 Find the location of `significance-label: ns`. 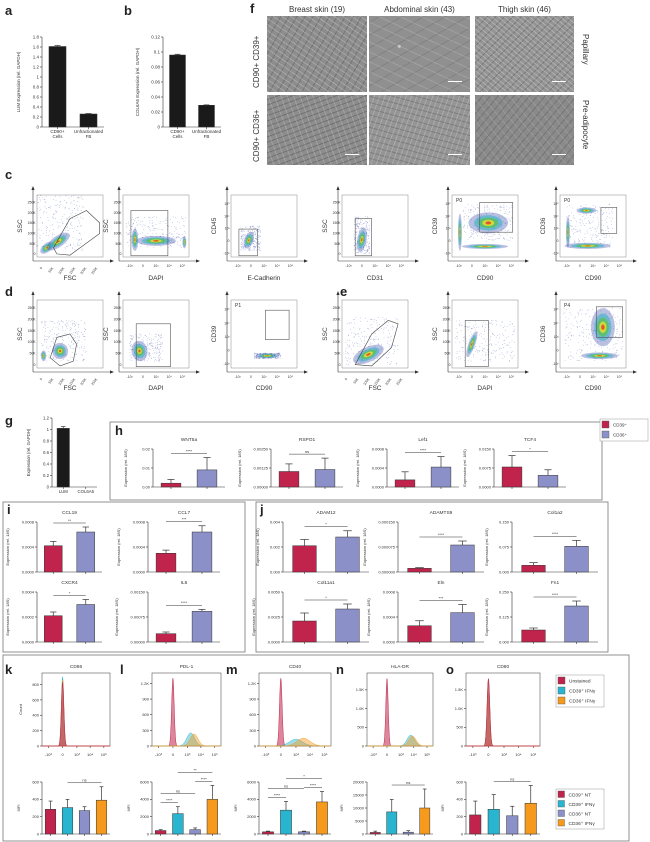

significance-label: ns is located at coordinates (307, 451).